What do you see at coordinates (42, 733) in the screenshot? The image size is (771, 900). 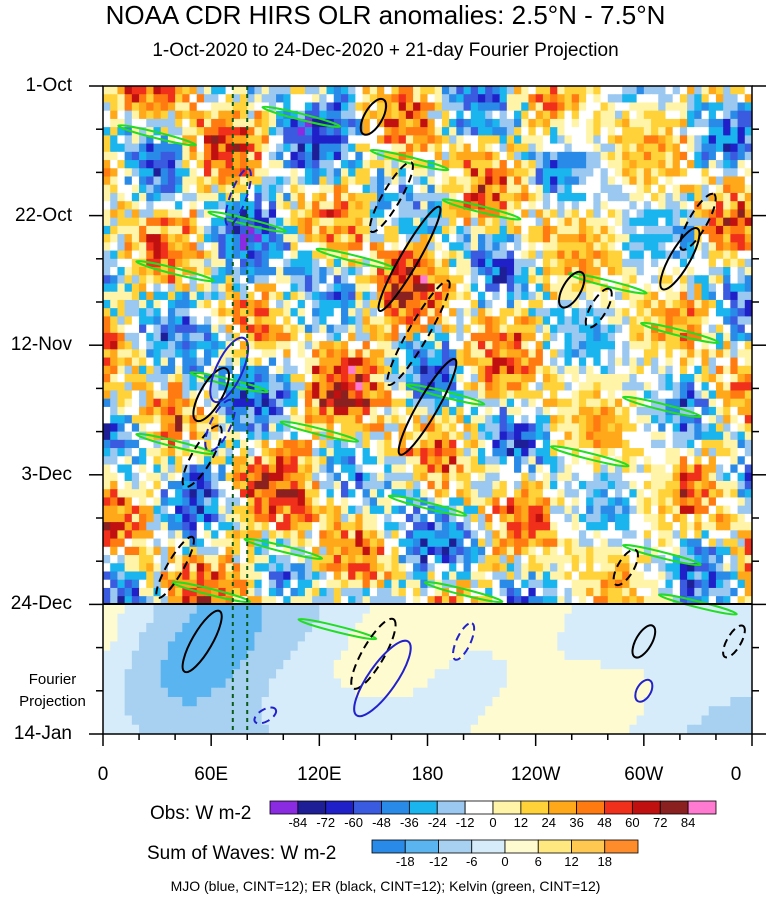 I see `y-tick-label: 14-Jan` at bounding box center [42, 733].